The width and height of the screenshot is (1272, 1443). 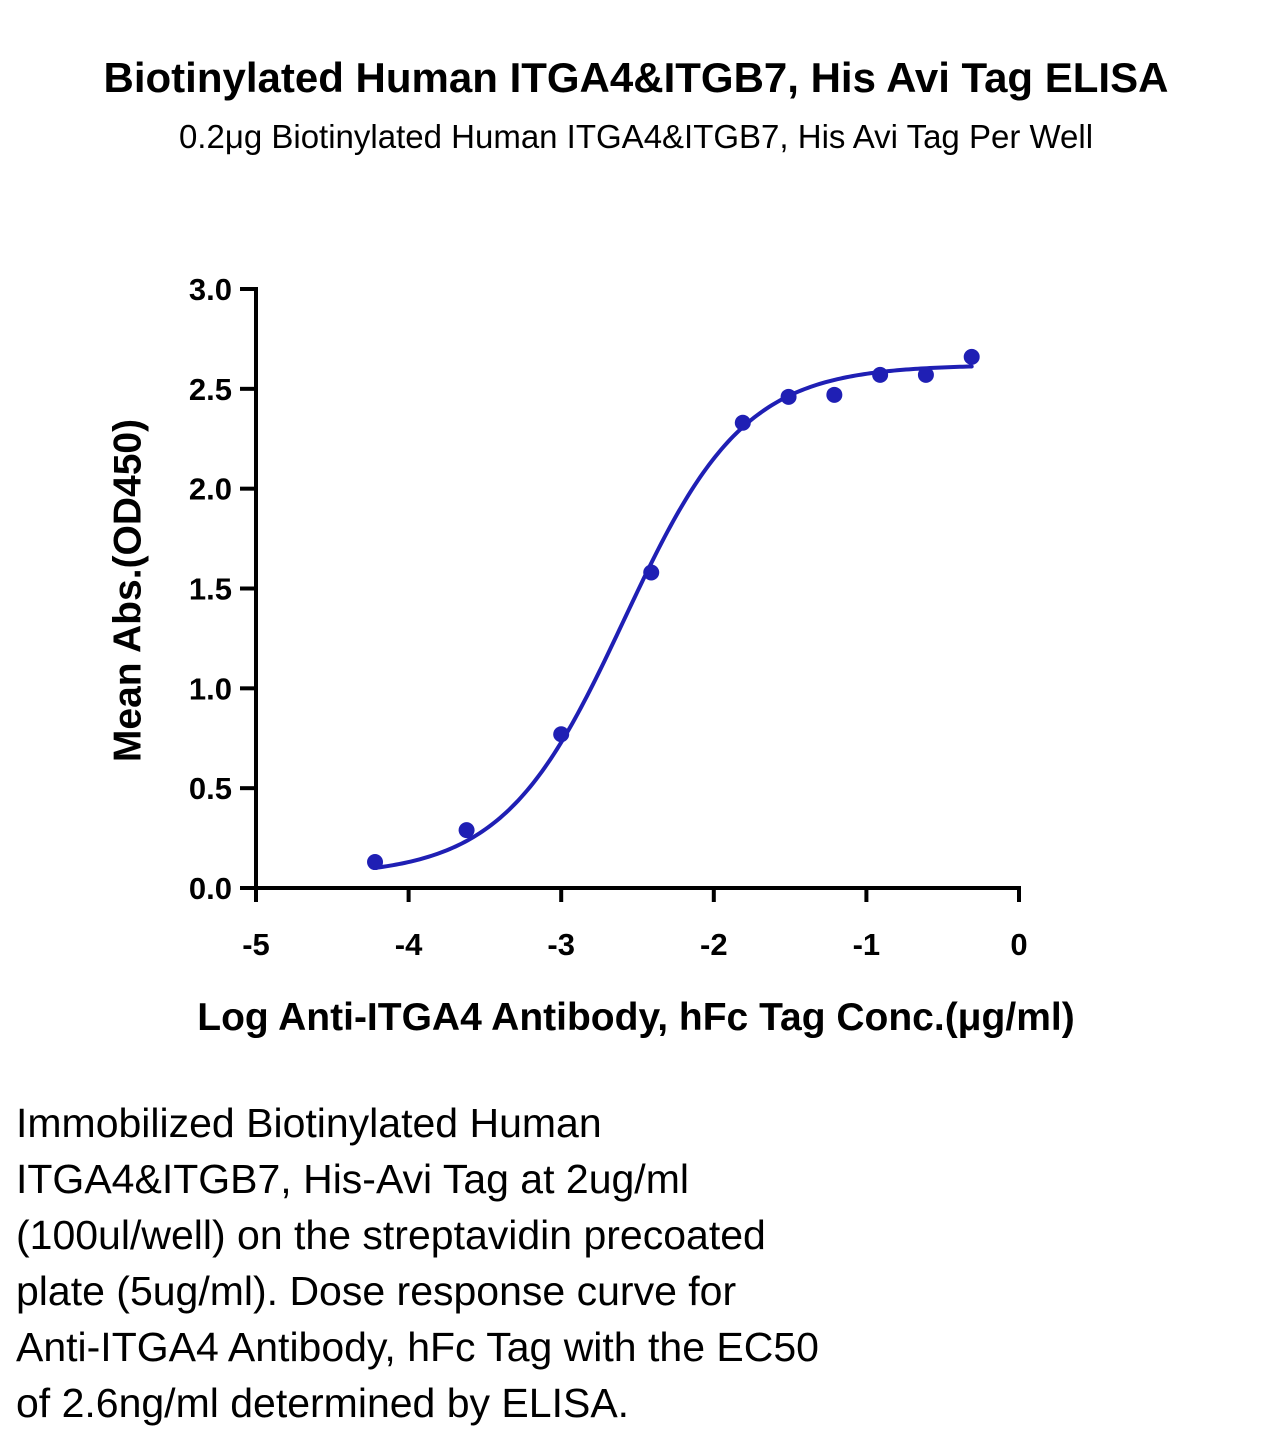 What do you see at coordinates (1018, 944) in the screenshot?
I see `x-tick-label: 0` at bounding box center [1018, 944].